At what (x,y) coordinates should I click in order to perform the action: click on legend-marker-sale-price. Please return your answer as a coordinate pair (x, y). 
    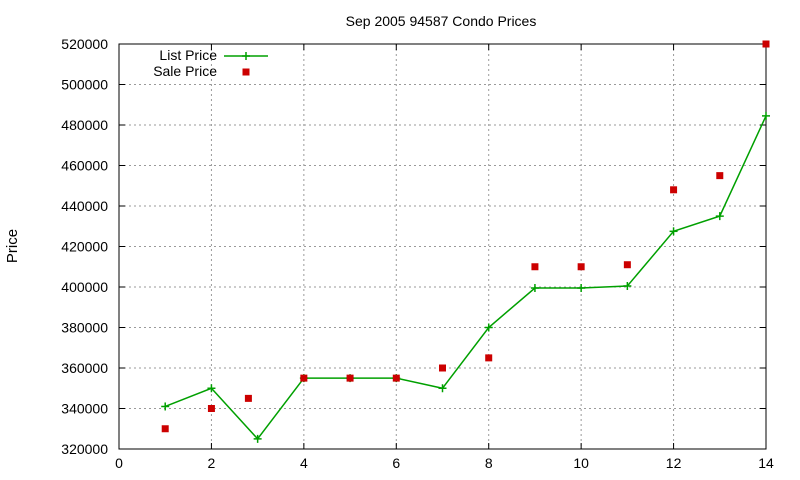
    Looking at the image, I should click on (246, 72).